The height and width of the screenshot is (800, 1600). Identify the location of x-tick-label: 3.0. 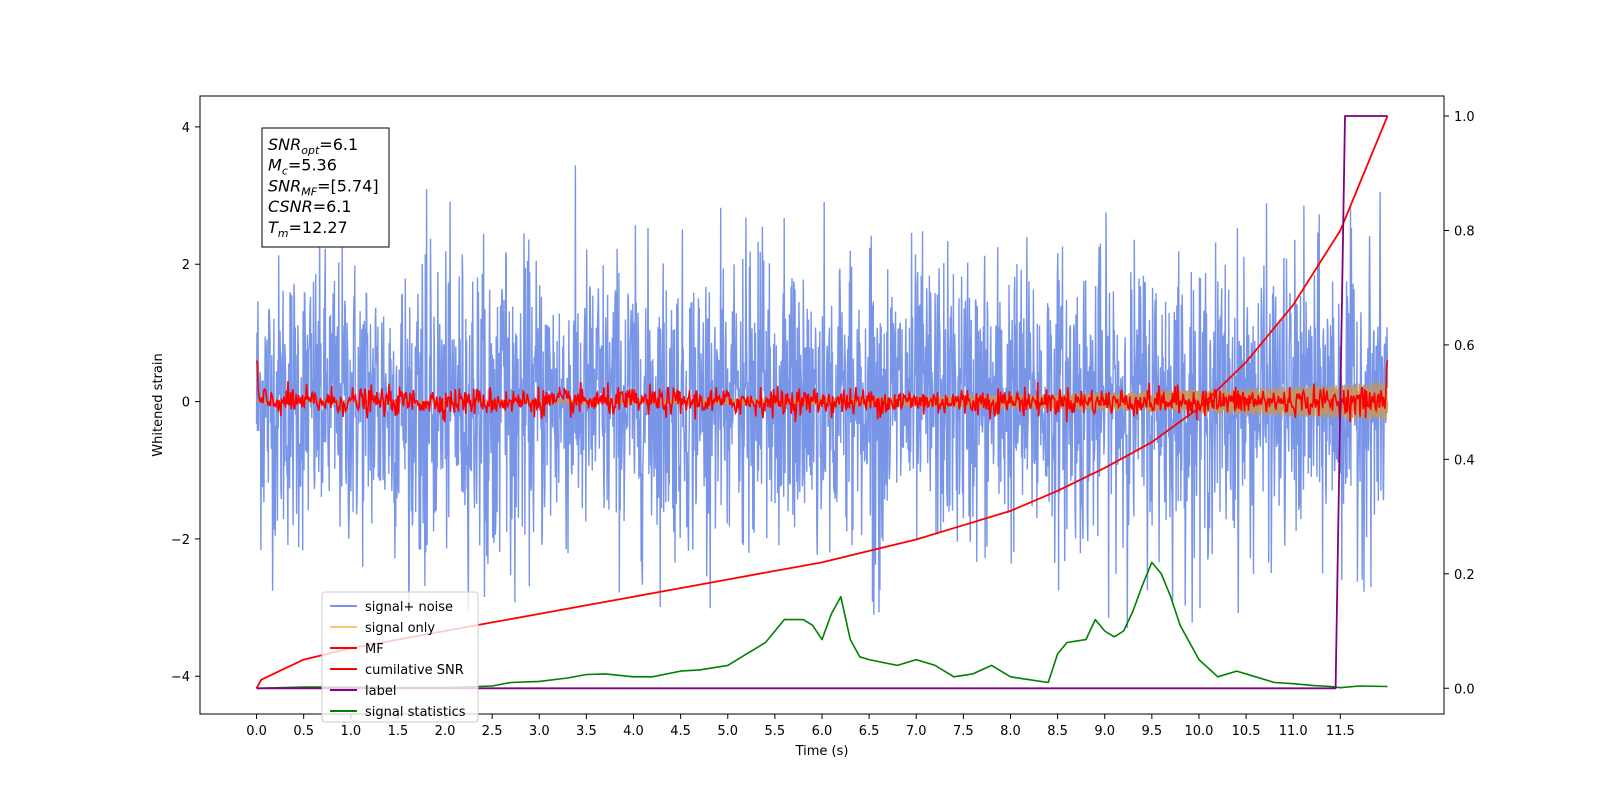
(539, 731).